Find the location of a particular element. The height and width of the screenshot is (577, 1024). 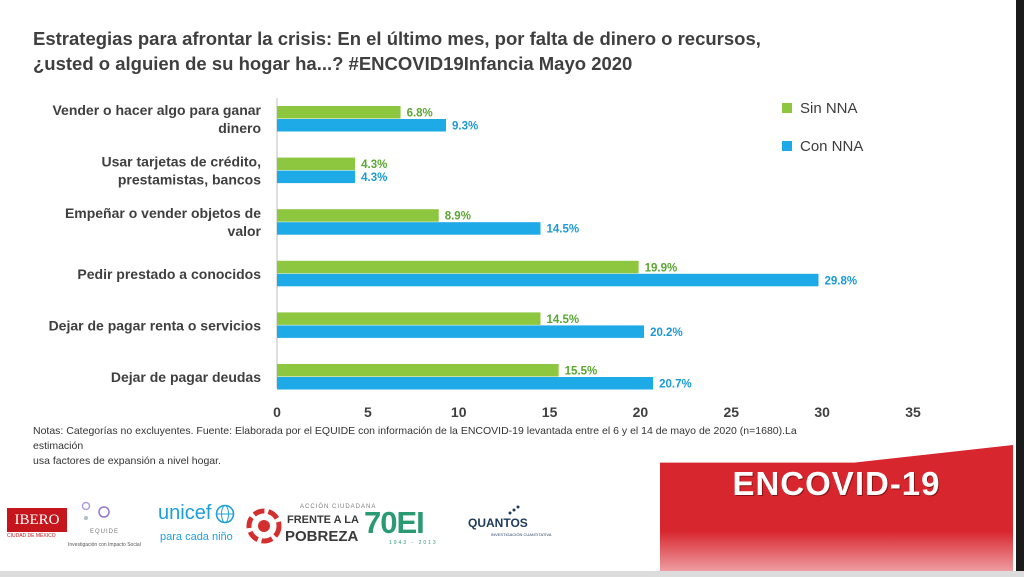

legend-label-con-nna: Con NNA is located at coordinates (832, 146).